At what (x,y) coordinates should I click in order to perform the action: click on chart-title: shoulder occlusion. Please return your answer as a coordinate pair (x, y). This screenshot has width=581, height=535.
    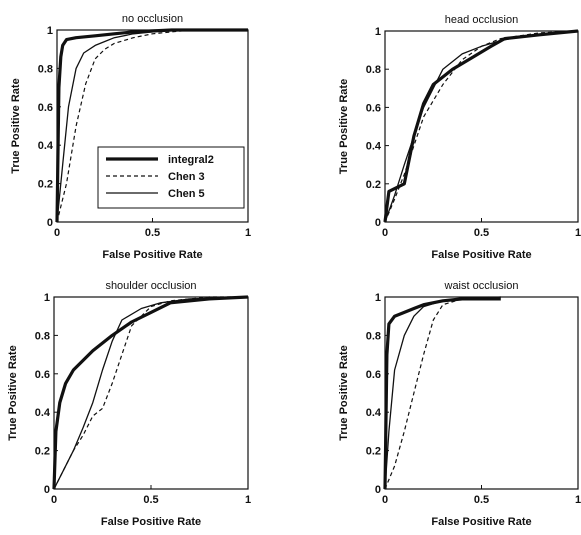
    Looking at the image, I should click on (150, 286).